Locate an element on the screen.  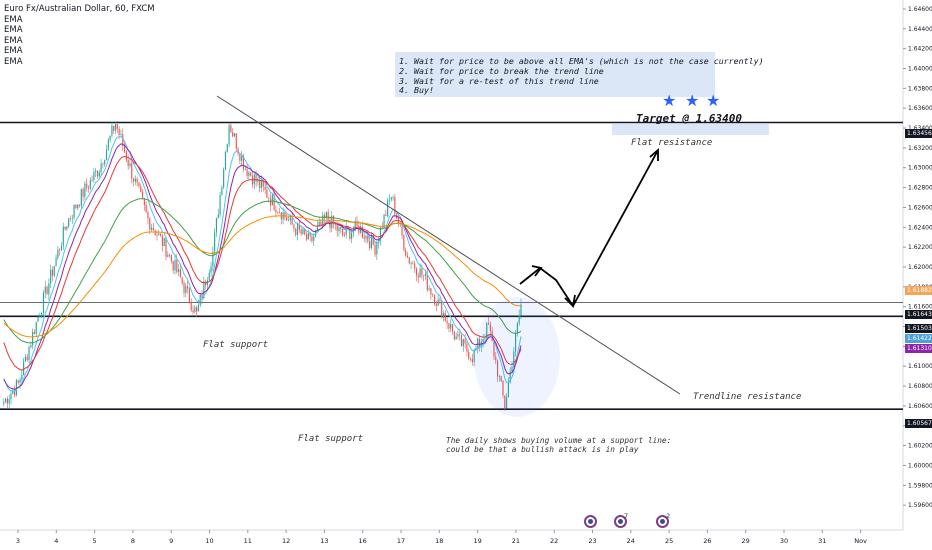
price-tag-ema-purple: 1.61310 is located at coordinates (918, 348).